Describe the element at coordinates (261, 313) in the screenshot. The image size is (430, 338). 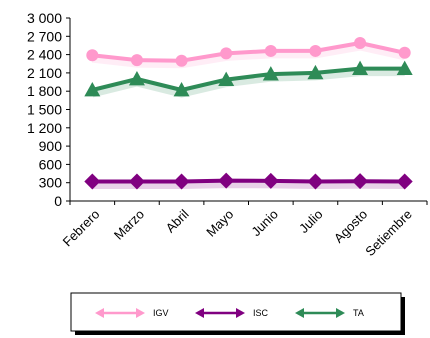
I see `legend-label-isc: ISC` at that location.